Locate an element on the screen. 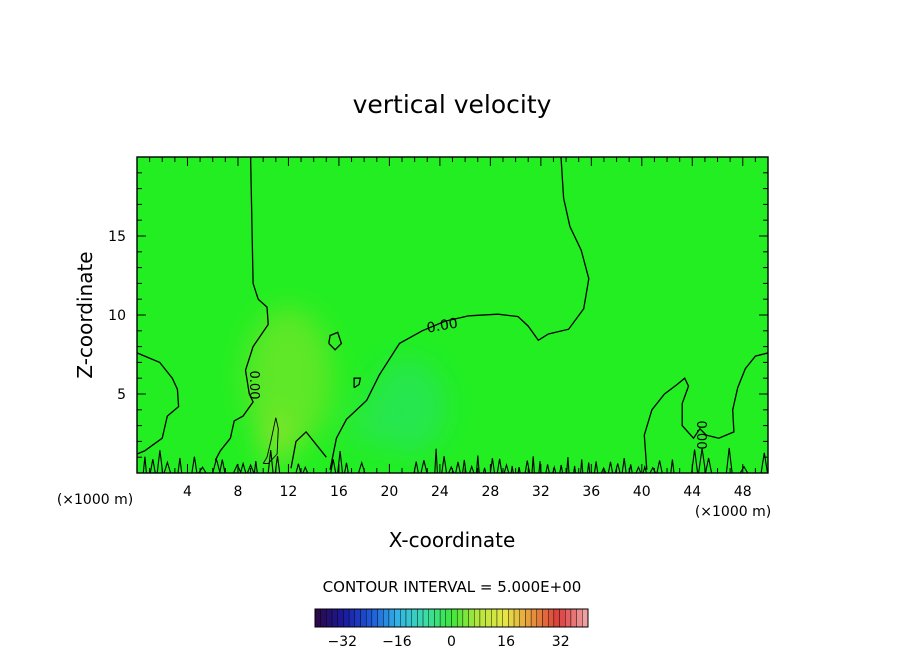 This screenshot has width=904, height=654. contour-label-right: 0.00 is located at coordinates (700, 435).